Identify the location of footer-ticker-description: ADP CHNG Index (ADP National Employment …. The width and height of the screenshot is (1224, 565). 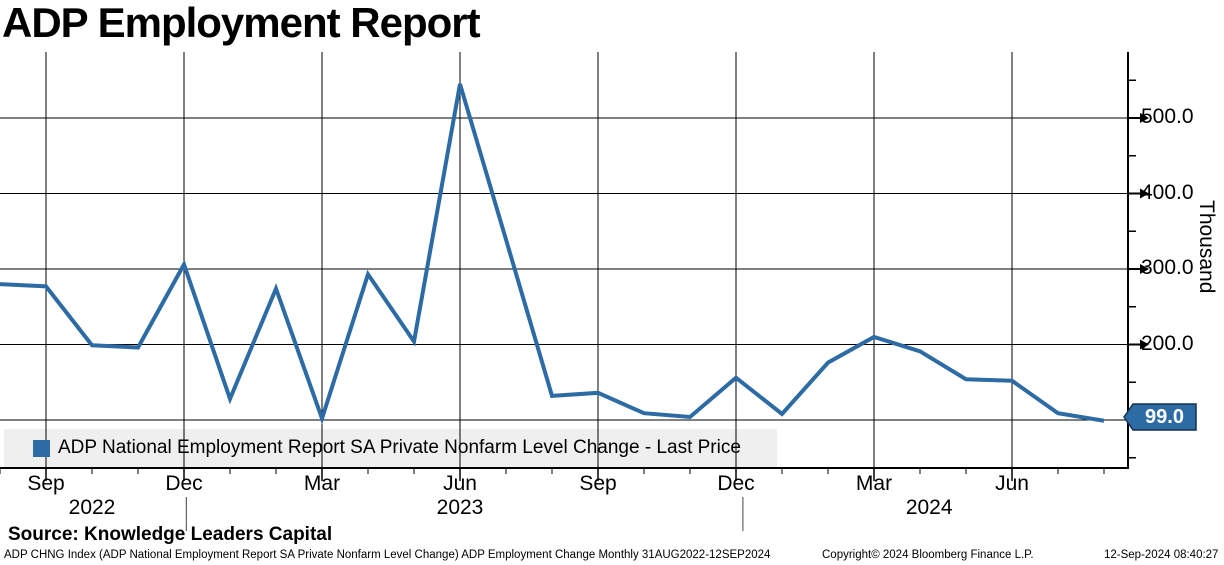
(387, 555).